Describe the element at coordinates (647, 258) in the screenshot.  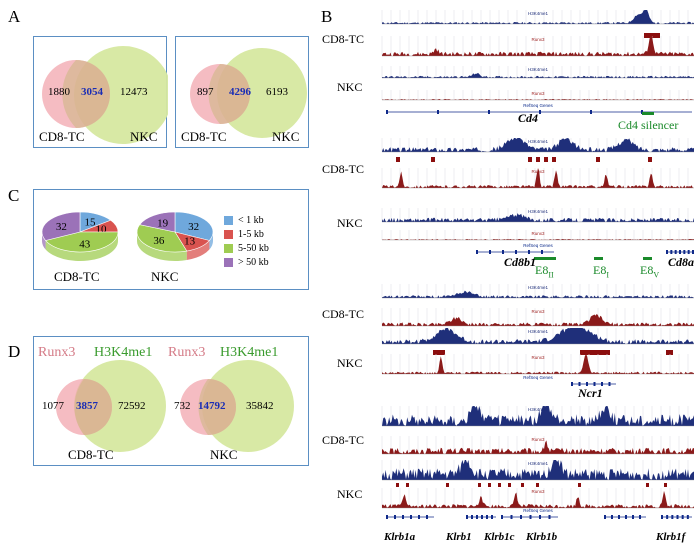
I see `e8v-bar` at that location.